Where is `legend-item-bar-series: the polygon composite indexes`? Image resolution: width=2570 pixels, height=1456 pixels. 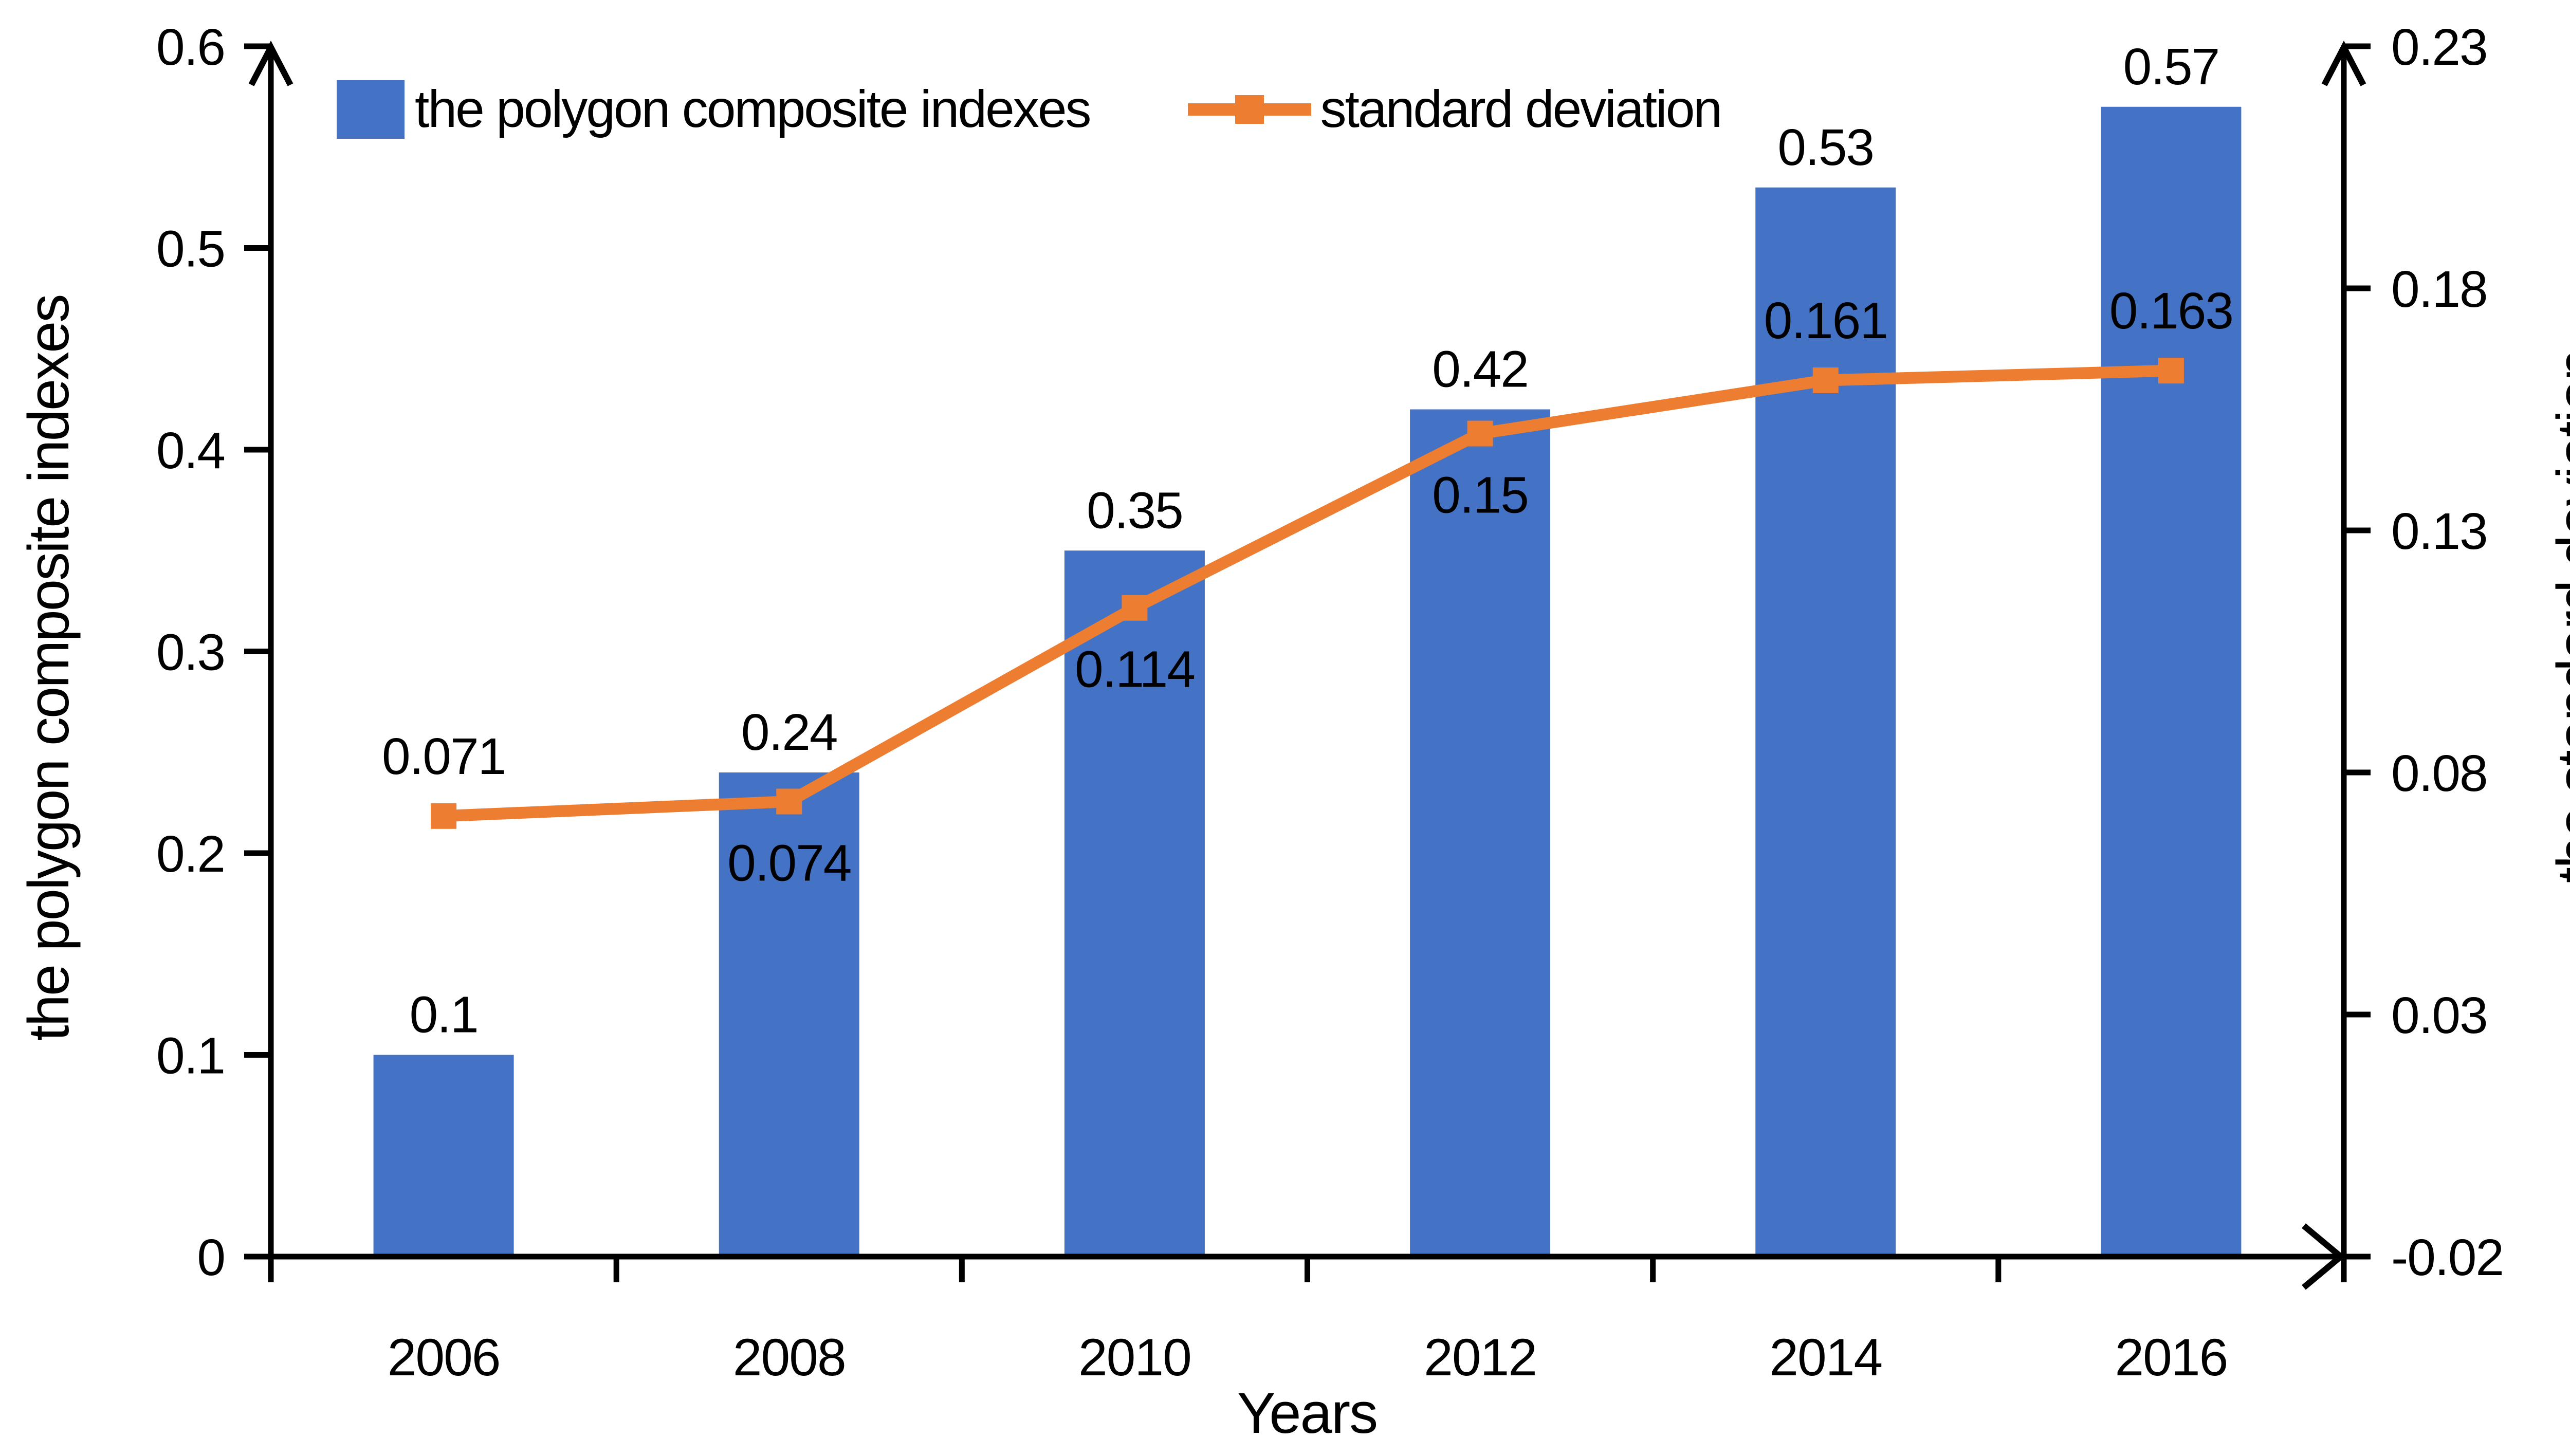
legend-item-bar-series: the polygon composite indexes is located at coordinates (714, 109).